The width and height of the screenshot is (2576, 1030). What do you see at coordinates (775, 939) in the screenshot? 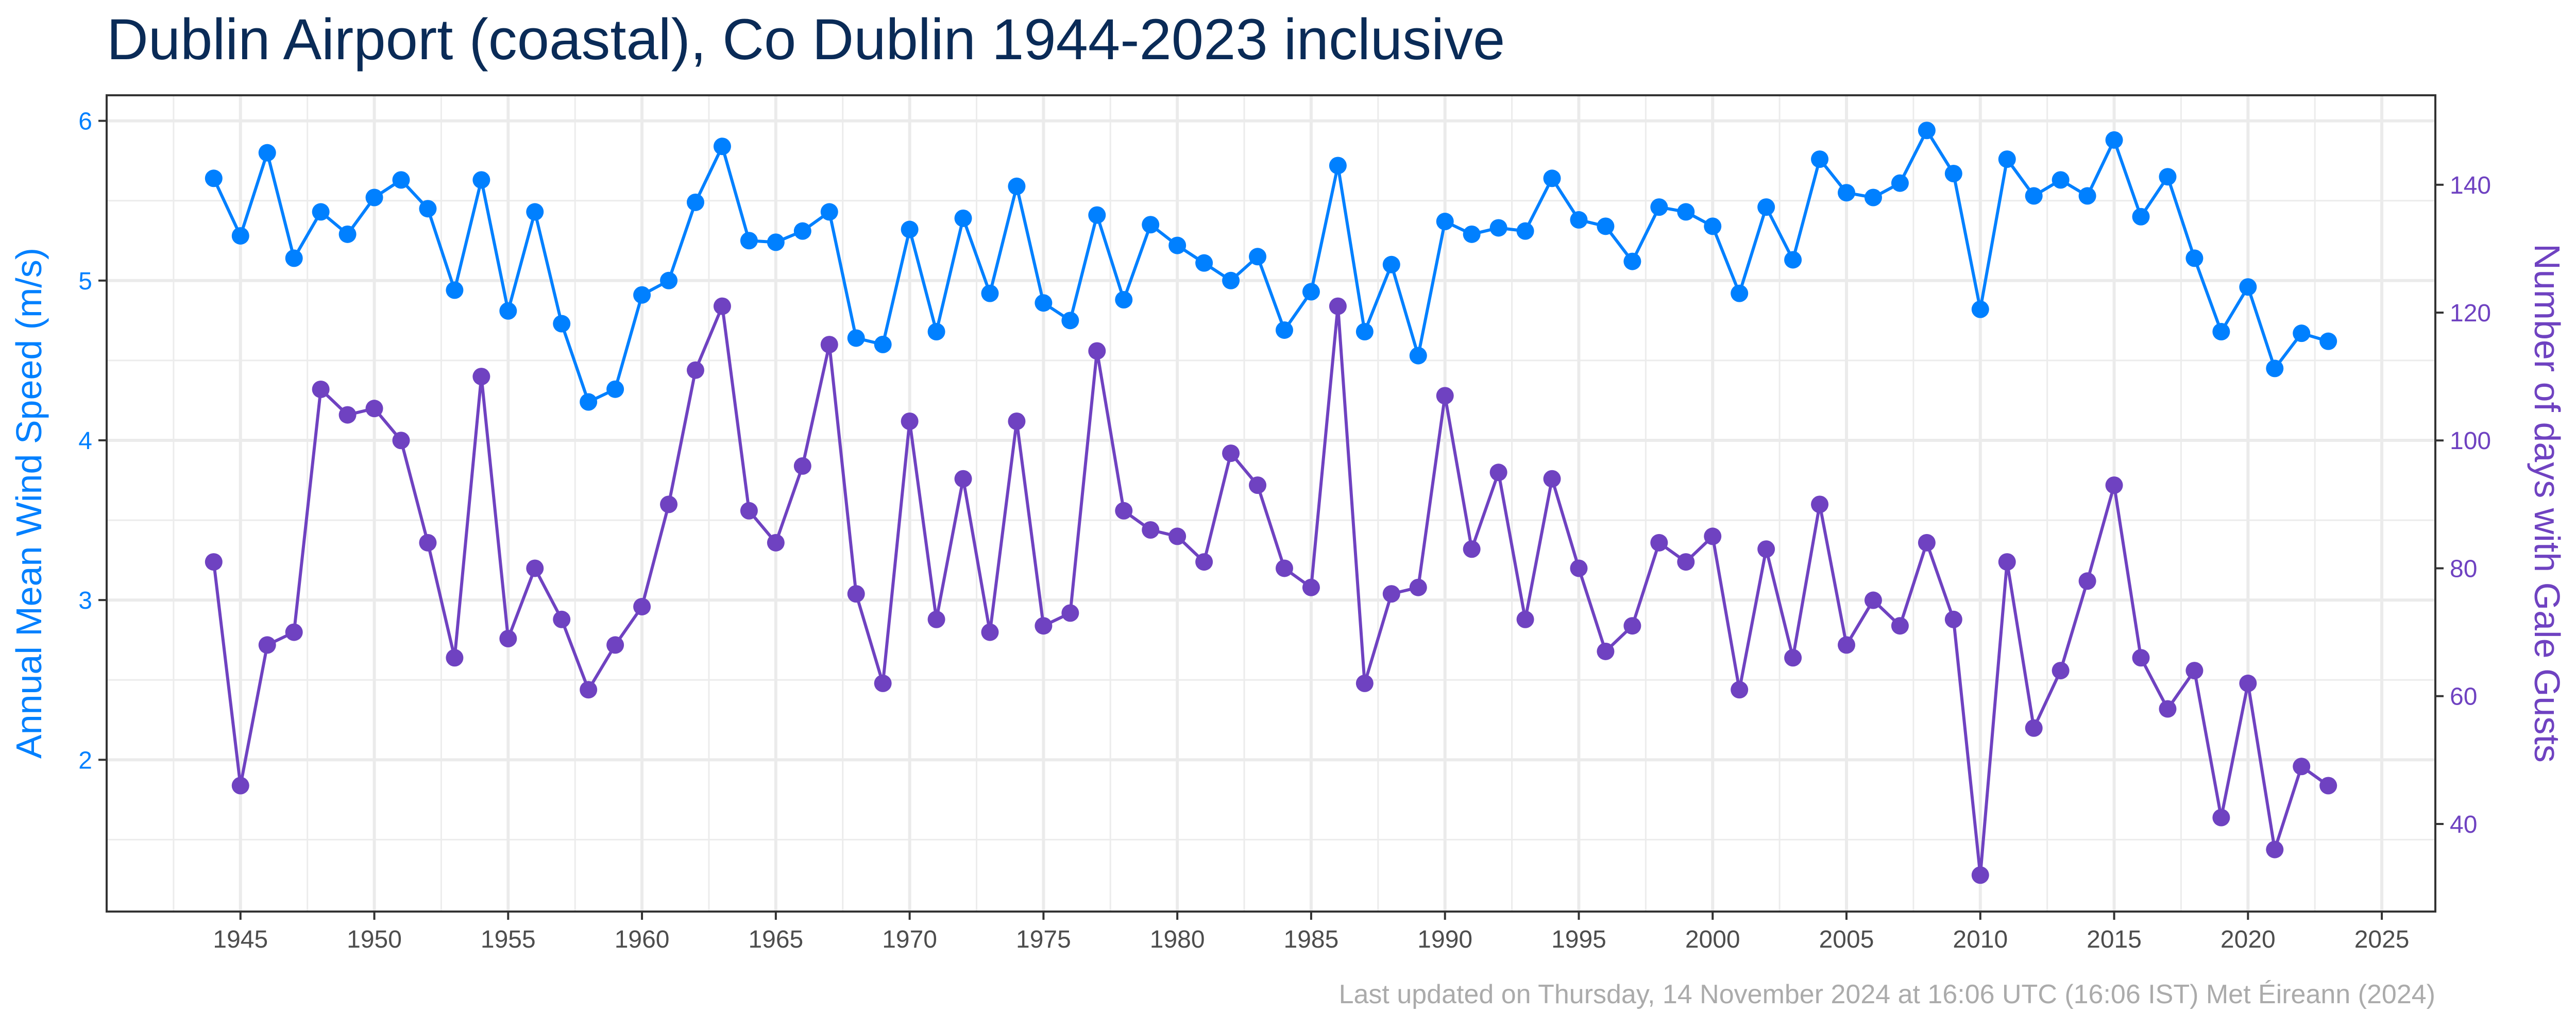
I see `x-tick-label: 1965` at bounding box center [775, 939].